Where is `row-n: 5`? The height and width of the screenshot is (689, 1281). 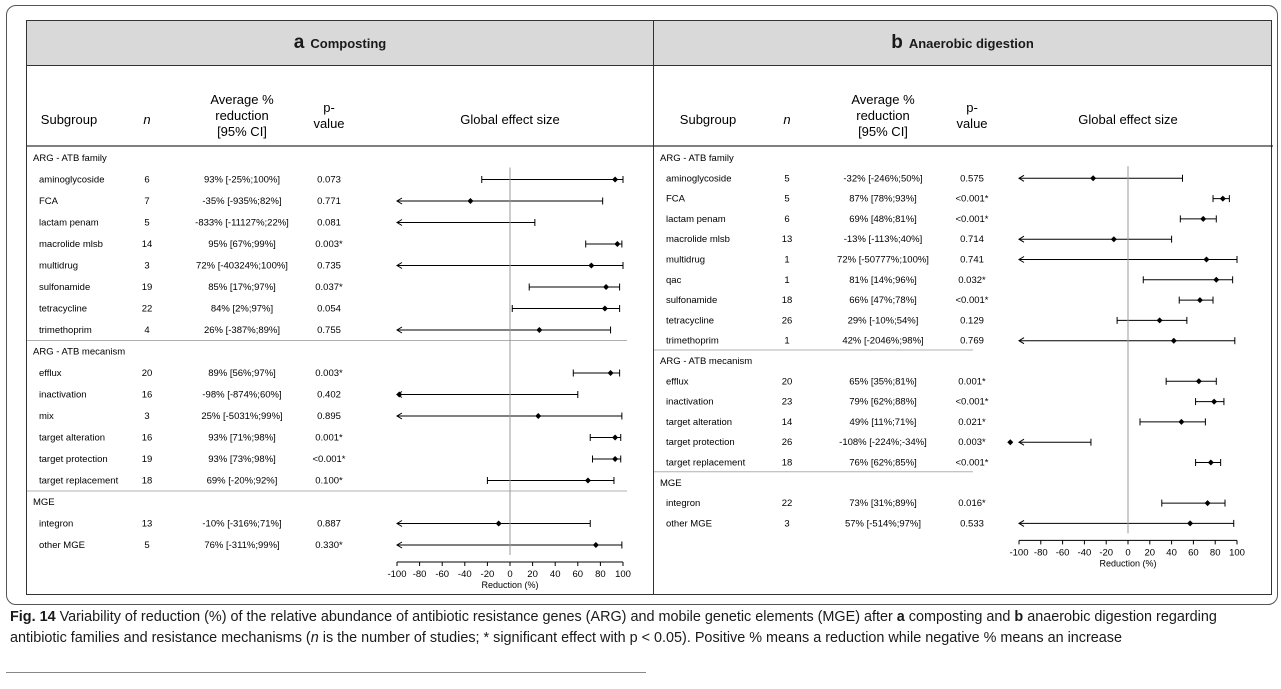
row-n: 5 is located at coordinates (146, 223).